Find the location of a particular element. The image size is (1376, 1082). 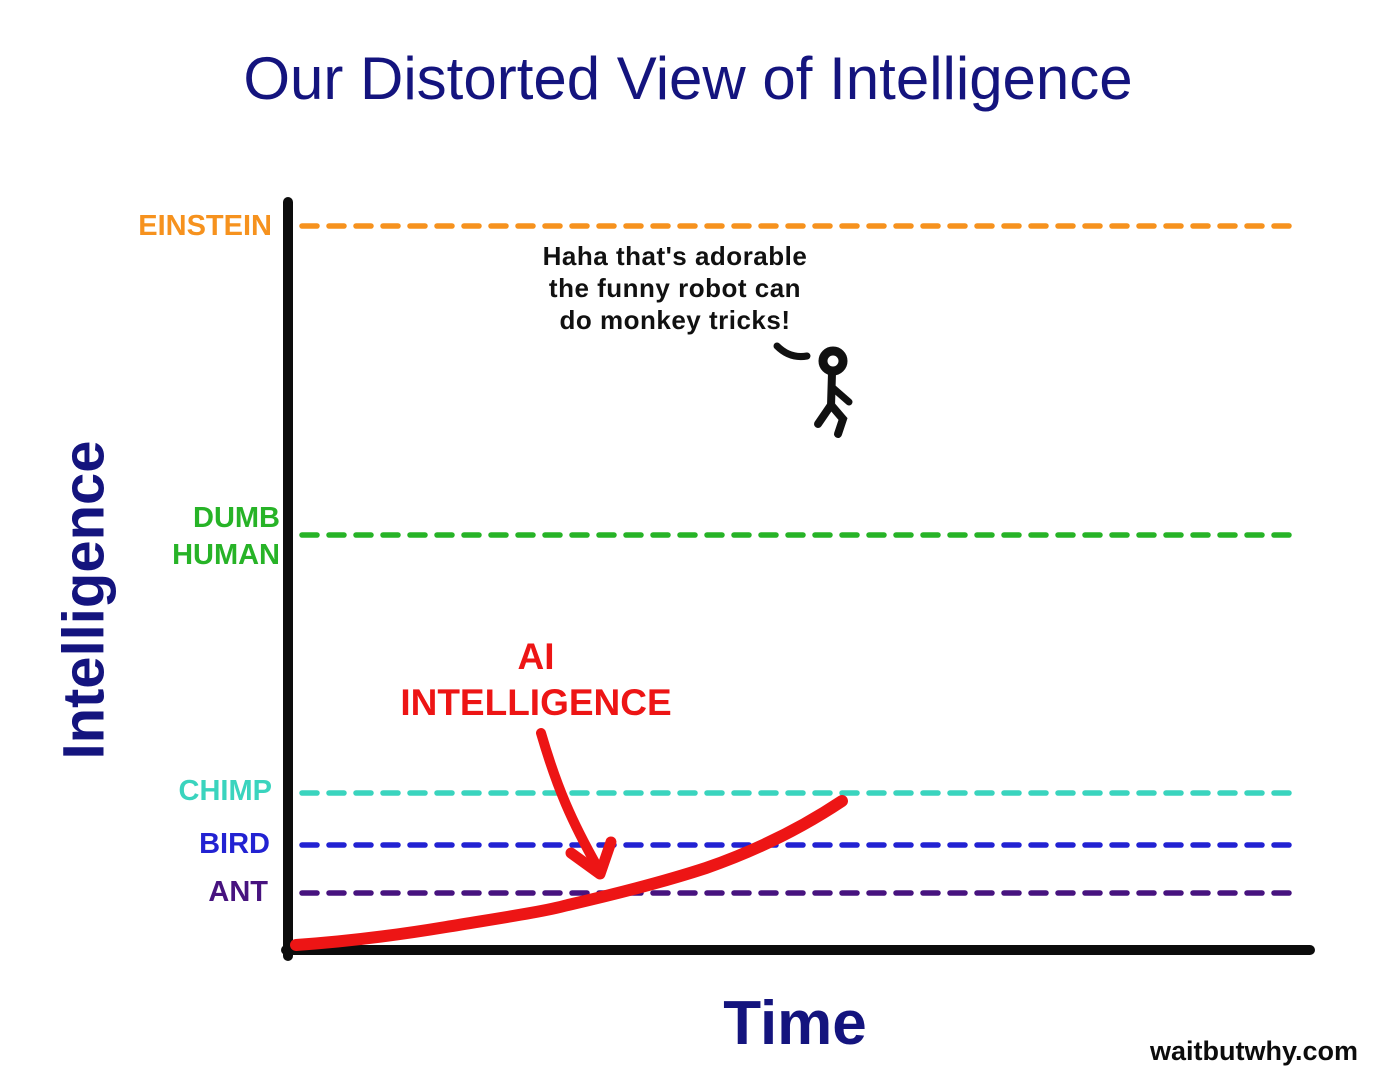

speech-line-2: the funny robot can is located at coordinates (675, 288).